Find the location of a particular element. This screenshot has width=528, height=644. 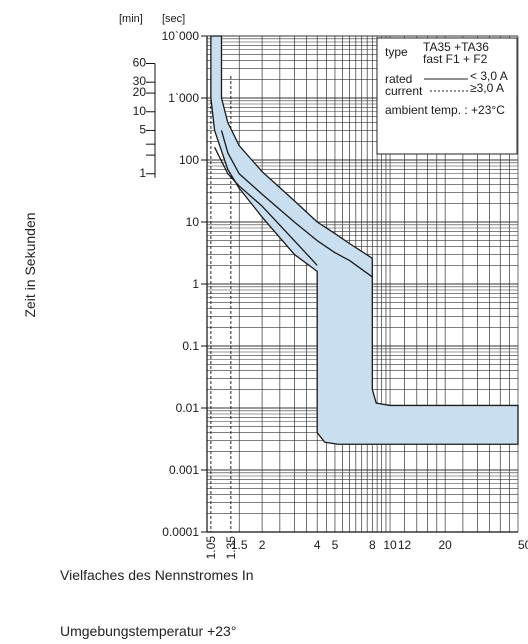

x-tick-label: 4 is located at coordinates (317, 545).